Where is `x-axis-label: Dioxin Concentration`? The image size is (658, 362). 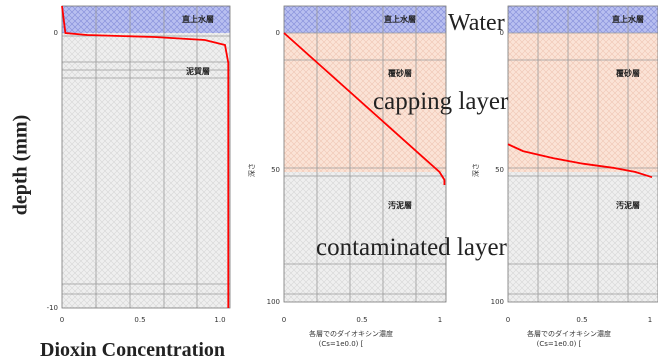
x-axis-label: Dioxin Concentration is located at coordinates (132, 350).